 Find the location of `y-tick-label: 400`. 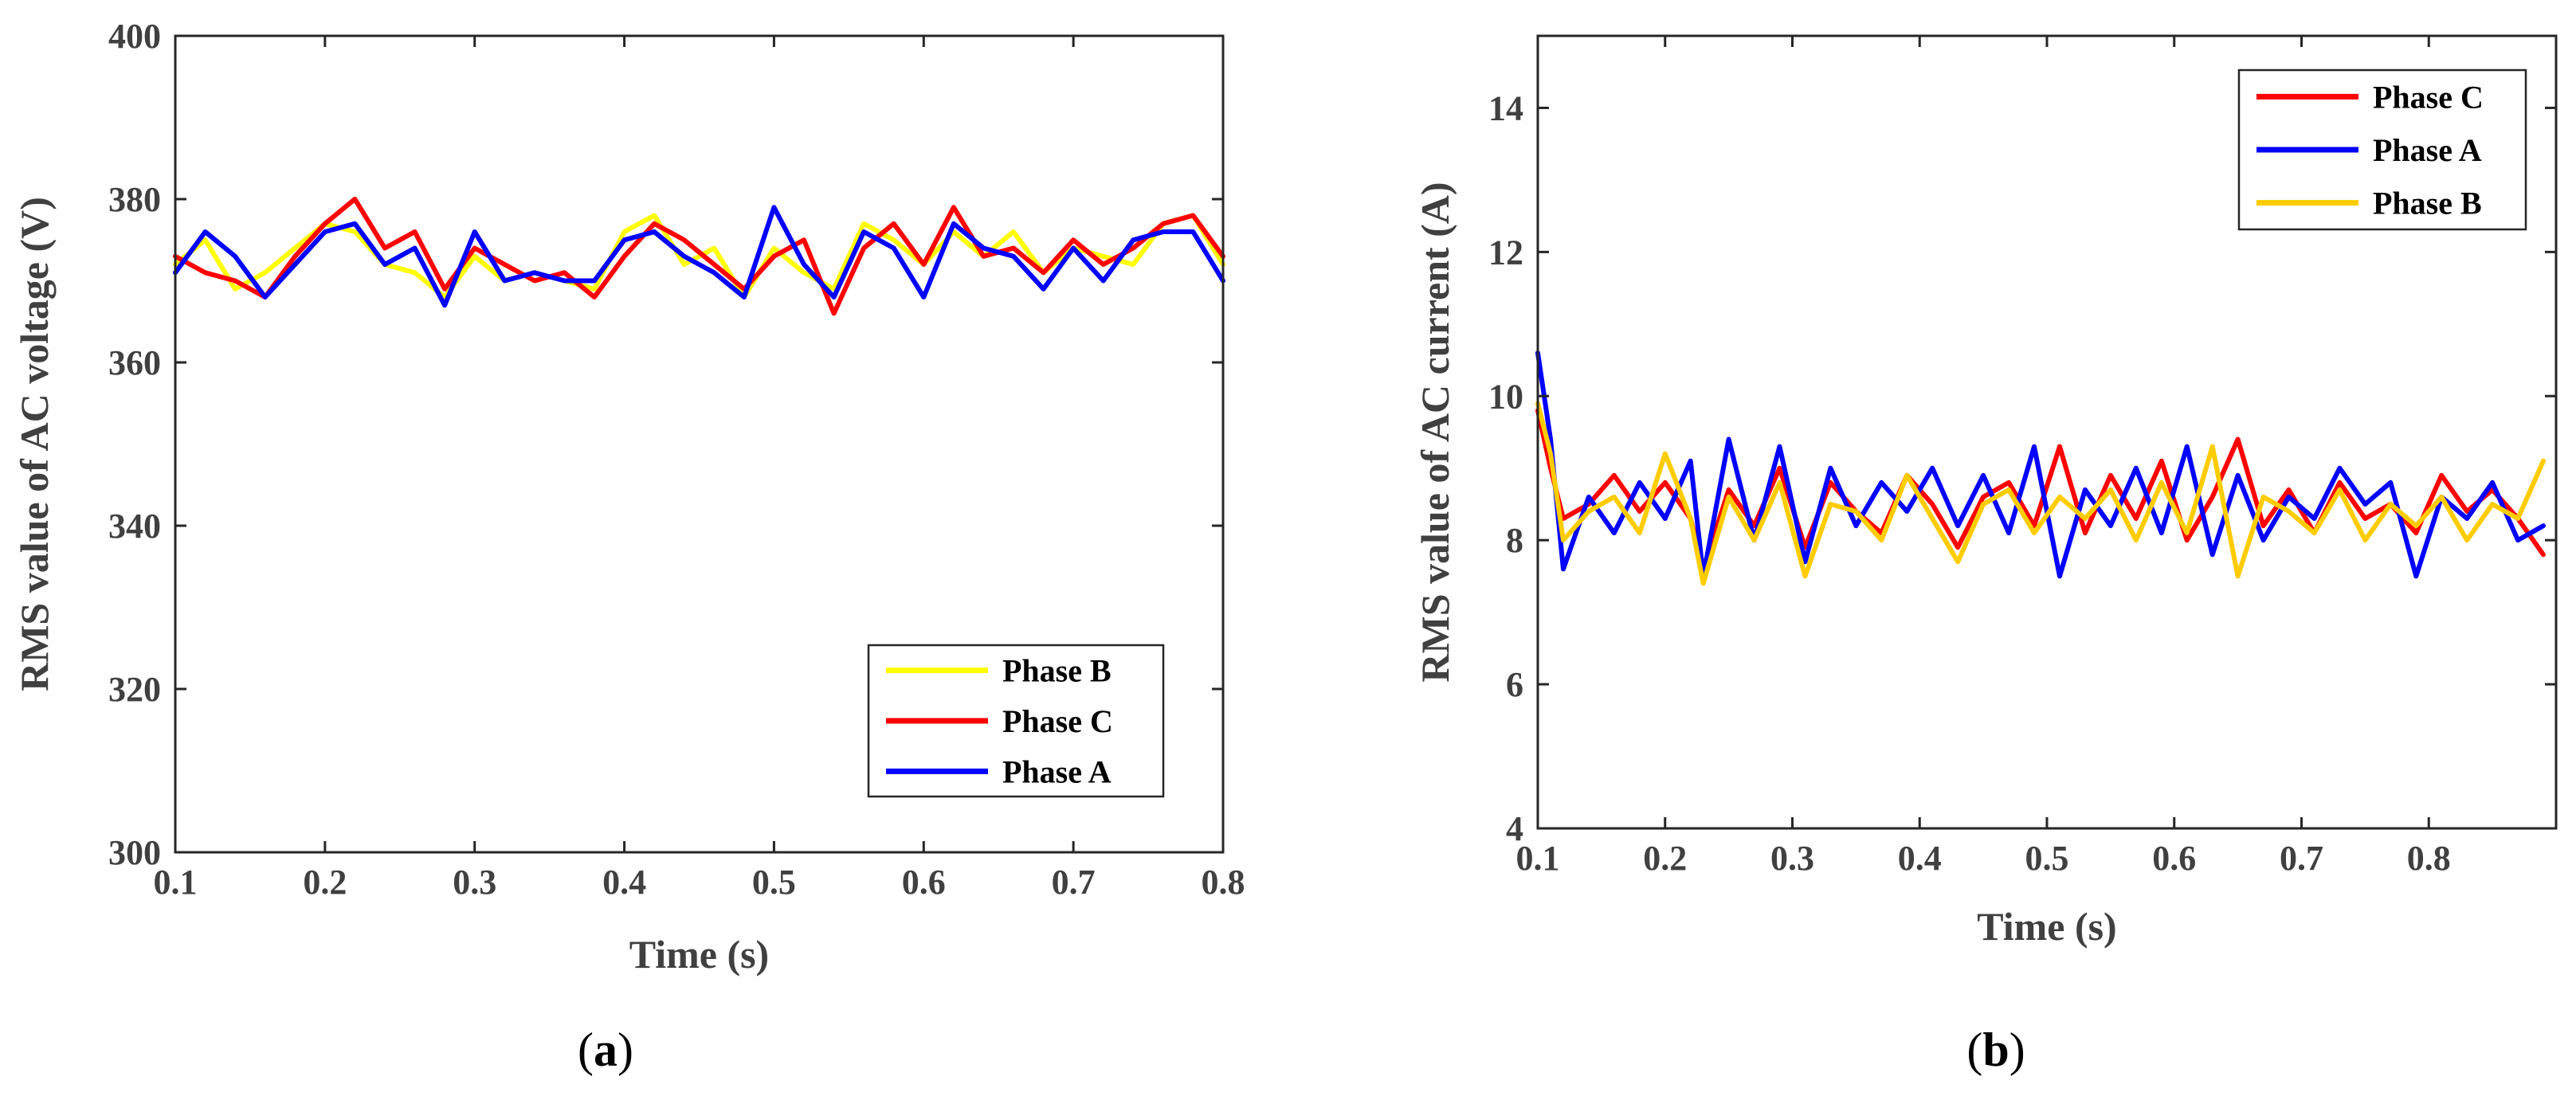

y-tick-label: 400 is located at coordinates (134, 36).